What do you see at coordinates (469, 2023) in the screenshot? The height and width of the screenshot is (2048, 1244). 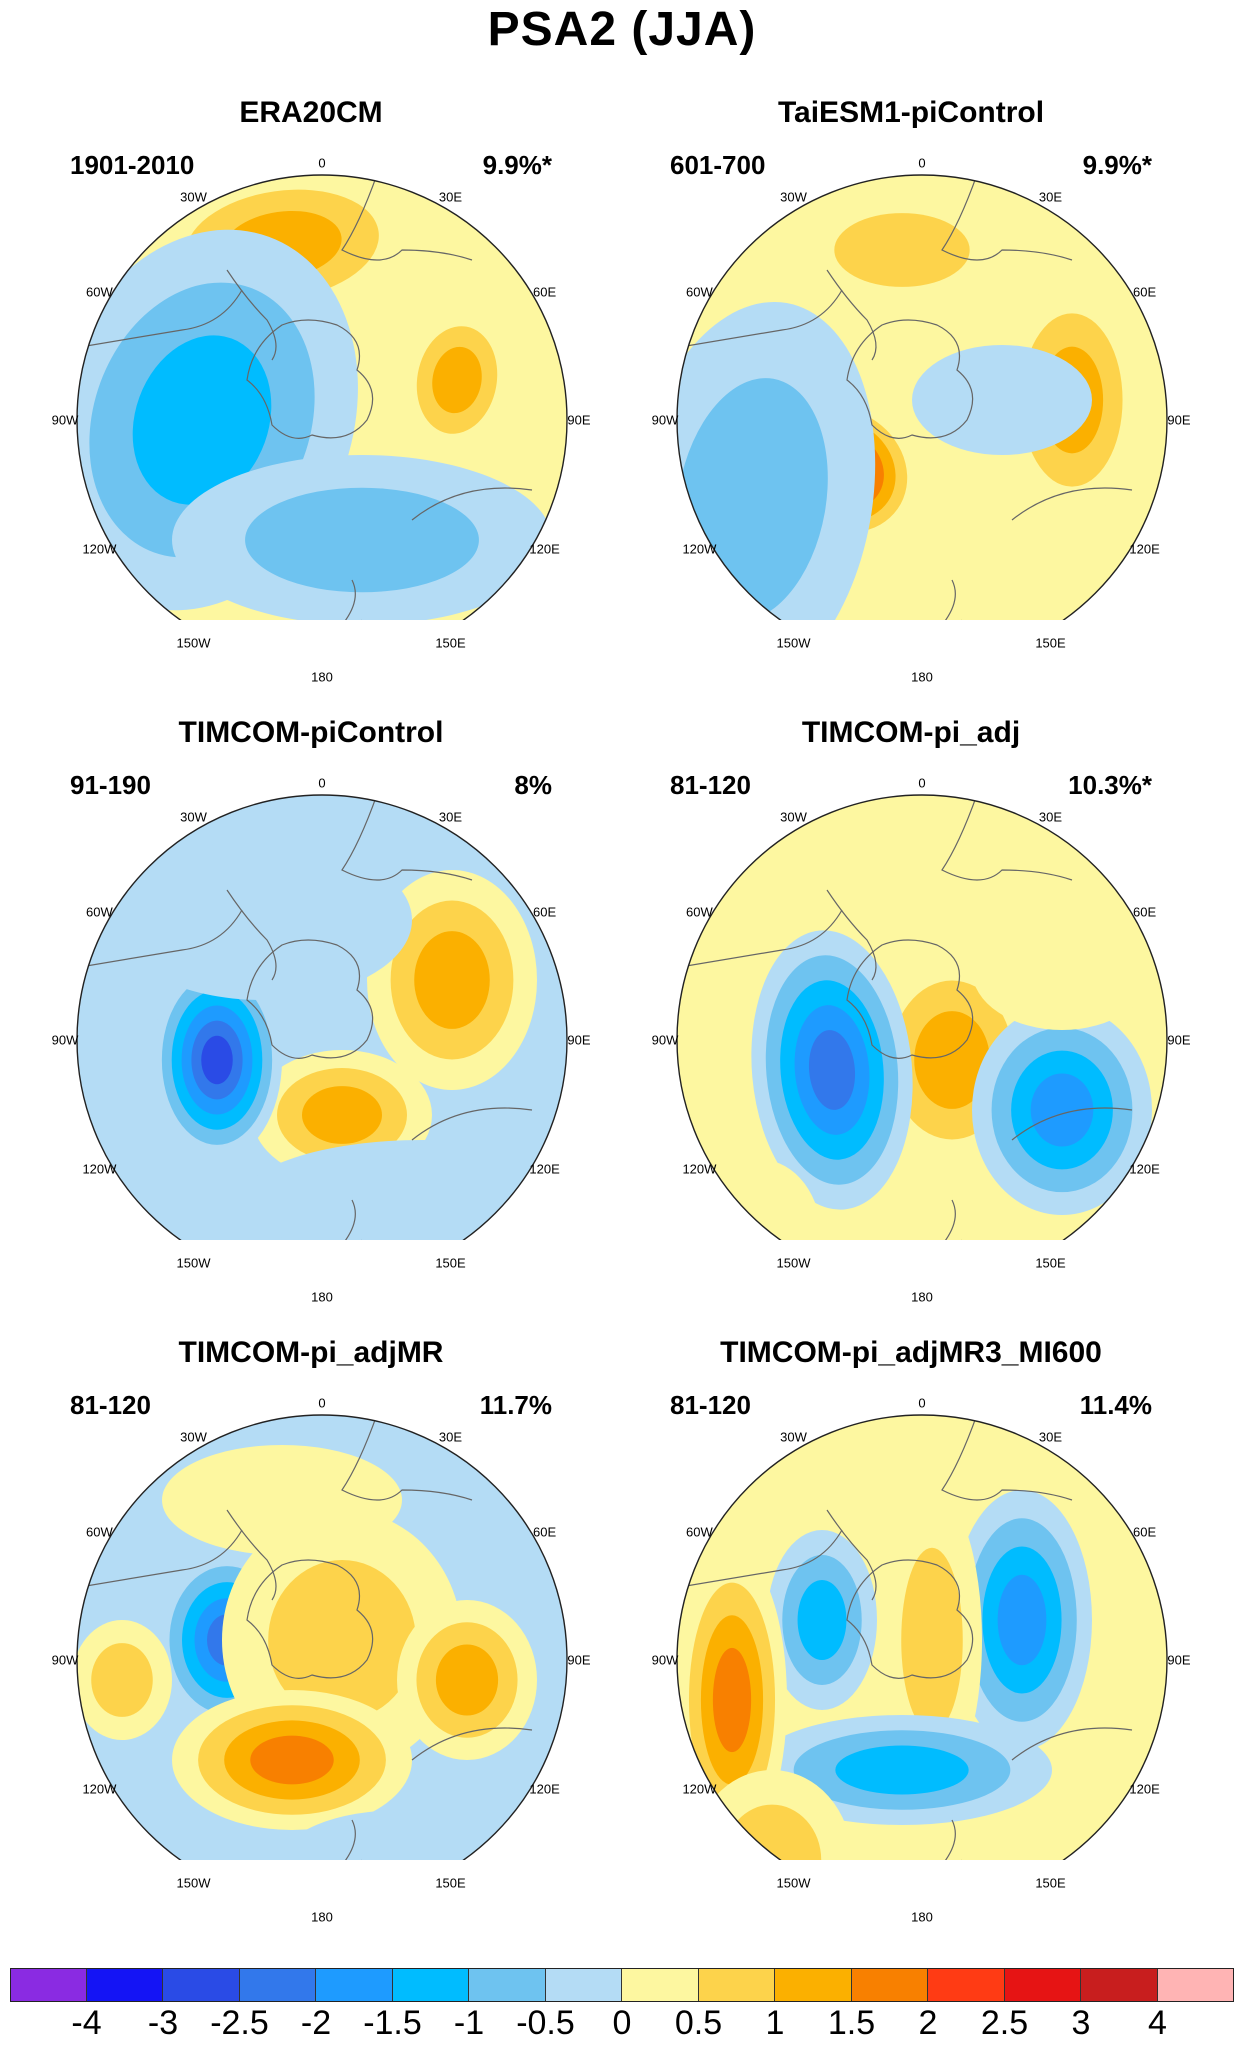 I see `colorbar-tick-label: -1` at bounding box center [469, 2023].